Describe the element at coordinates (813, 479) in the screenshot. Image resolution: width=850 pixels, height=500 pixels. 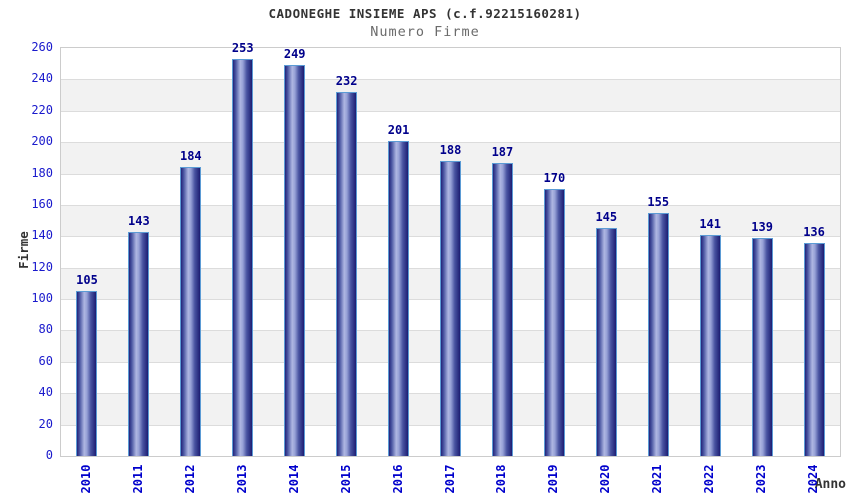
I see `x-tick-label: 2024` at that location.